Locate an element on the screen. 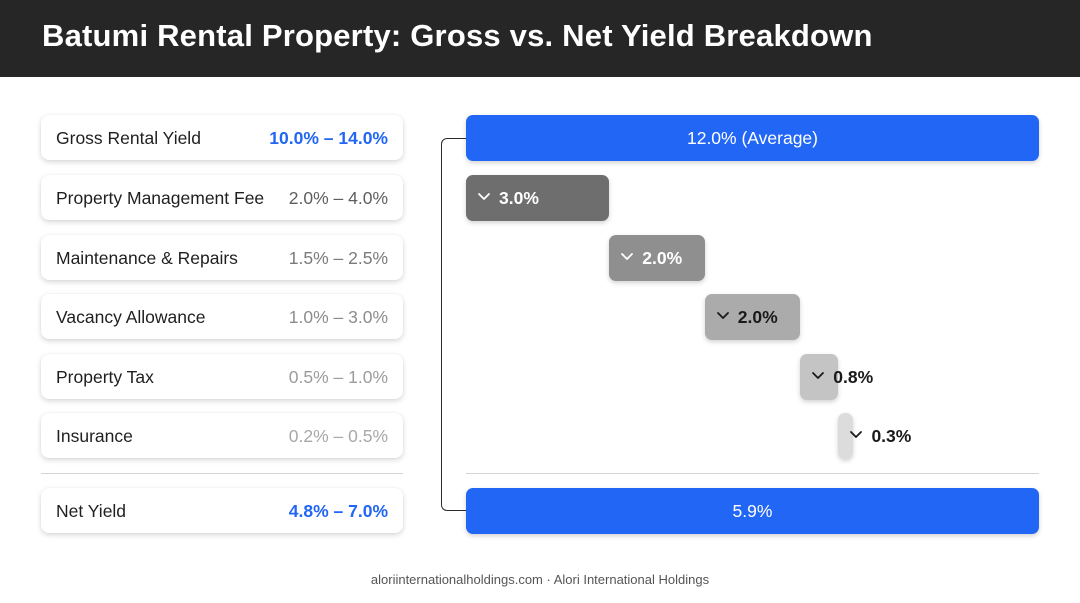 The height and width of the screenshot is (603, 1080). gross-yield-bar-label: 12.0% (Average) is located at coordinates (752, 138).